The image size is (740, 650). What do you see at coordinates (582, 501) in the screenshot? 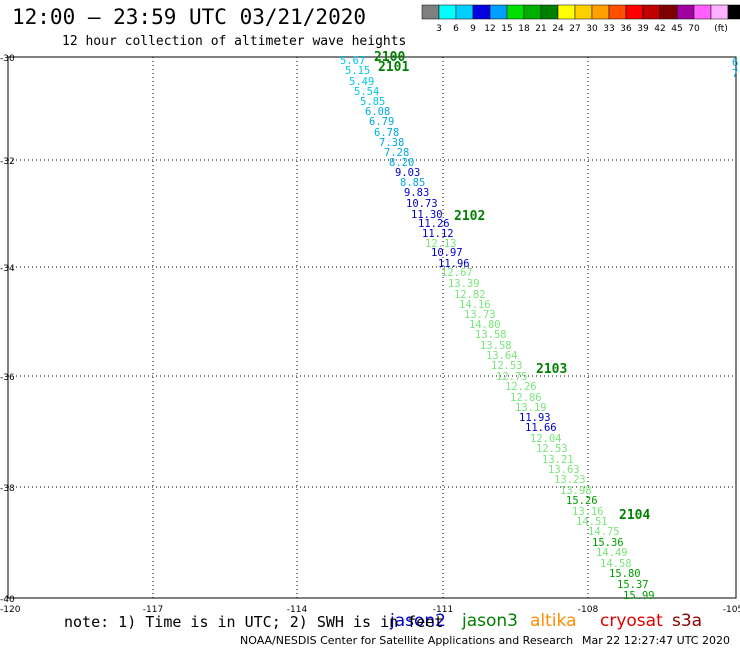
I see `wave-height-label: 15.26` at bounding box center [582, 501].